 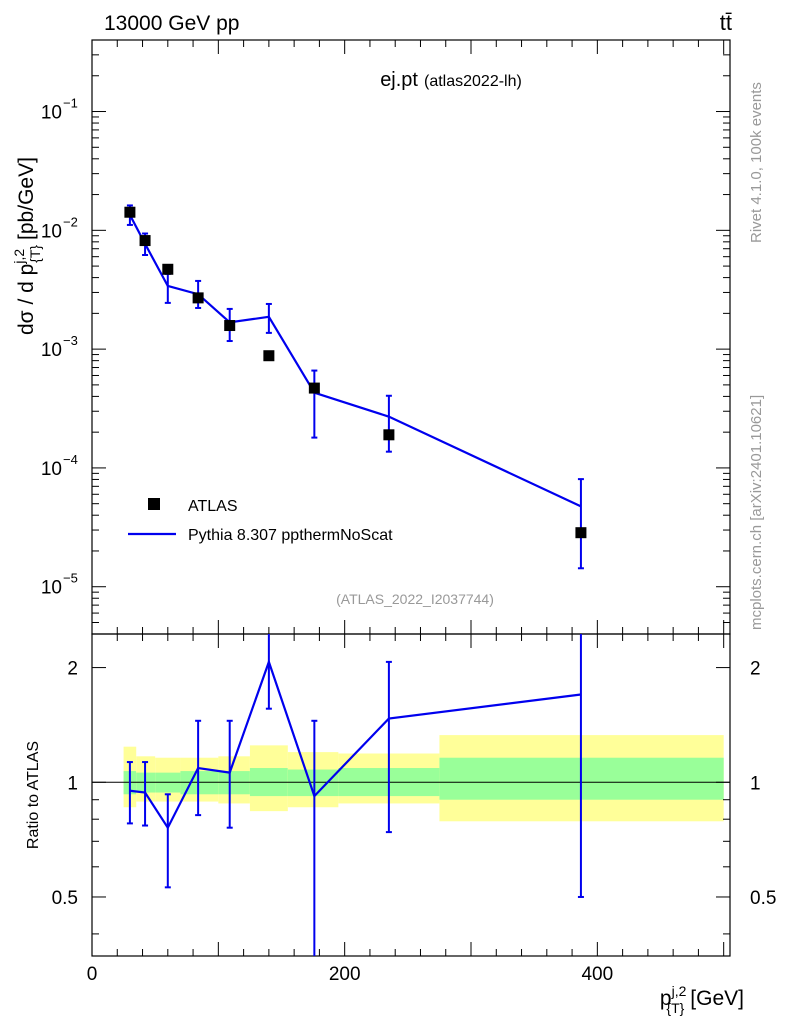 I want to click on y-tick-exponent: −5, so click(x=70, y=578).